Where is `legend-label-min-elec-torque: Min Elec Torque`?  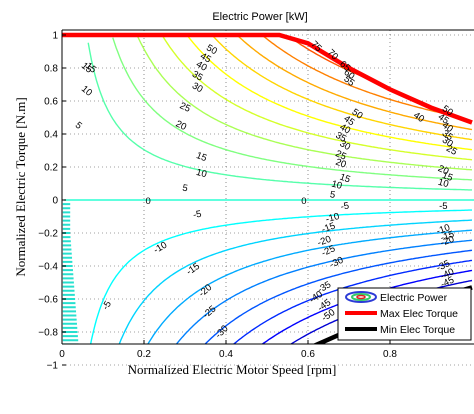 legend-label-min-elec-torque: Min Elec Torque is located at coordinates (417, 330).